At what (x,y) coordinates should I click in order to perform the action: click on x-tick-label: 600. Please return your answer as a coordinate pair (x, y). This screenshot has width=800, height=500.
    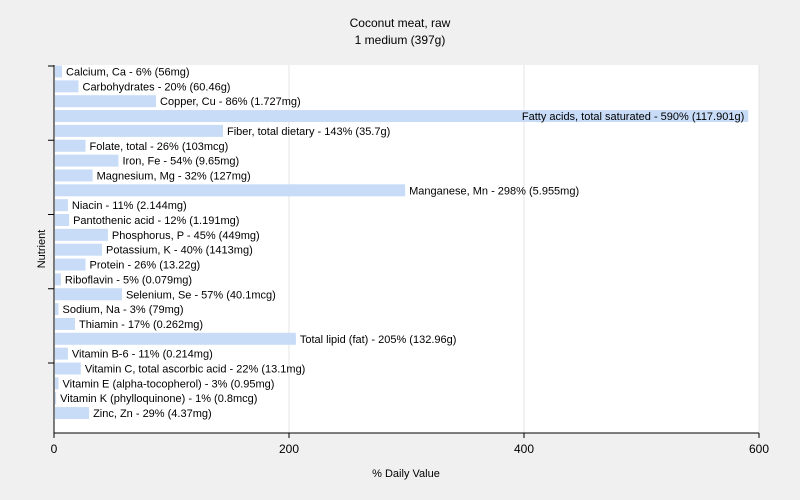
    Looking at the image, I should click on (759, 449).